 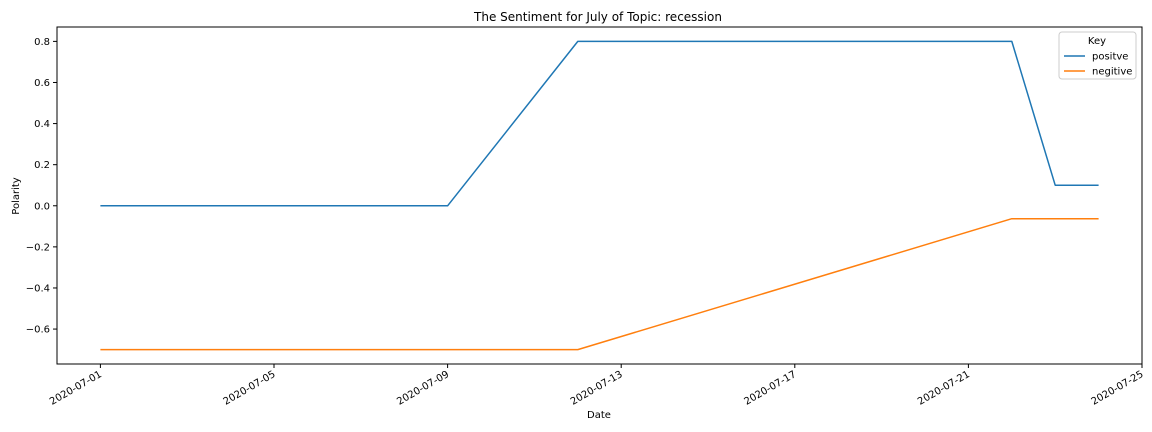 I want to click on x-tick-label: 2020-07-13, so click(x=597, y=388).